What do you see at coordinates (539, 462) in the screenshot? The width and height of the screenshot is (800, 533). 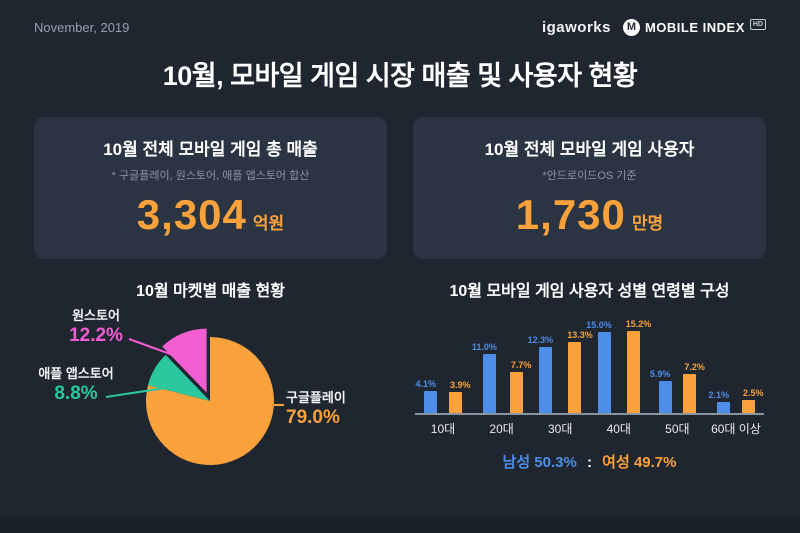 I see `male-ratio: 남성 50.3%` at bounding box center [539, 462].